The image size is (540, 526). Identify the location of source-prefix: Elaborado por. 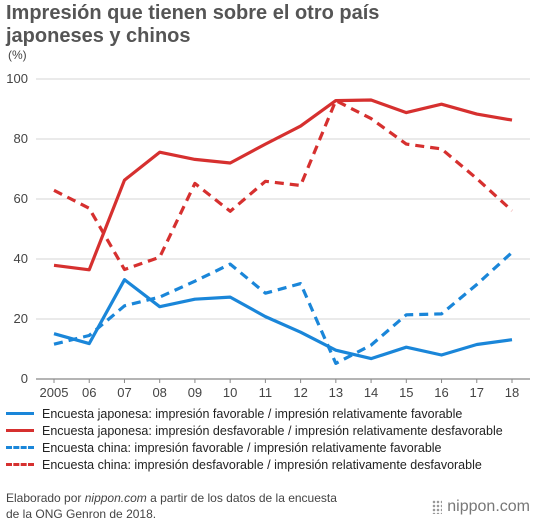
(45, 498).